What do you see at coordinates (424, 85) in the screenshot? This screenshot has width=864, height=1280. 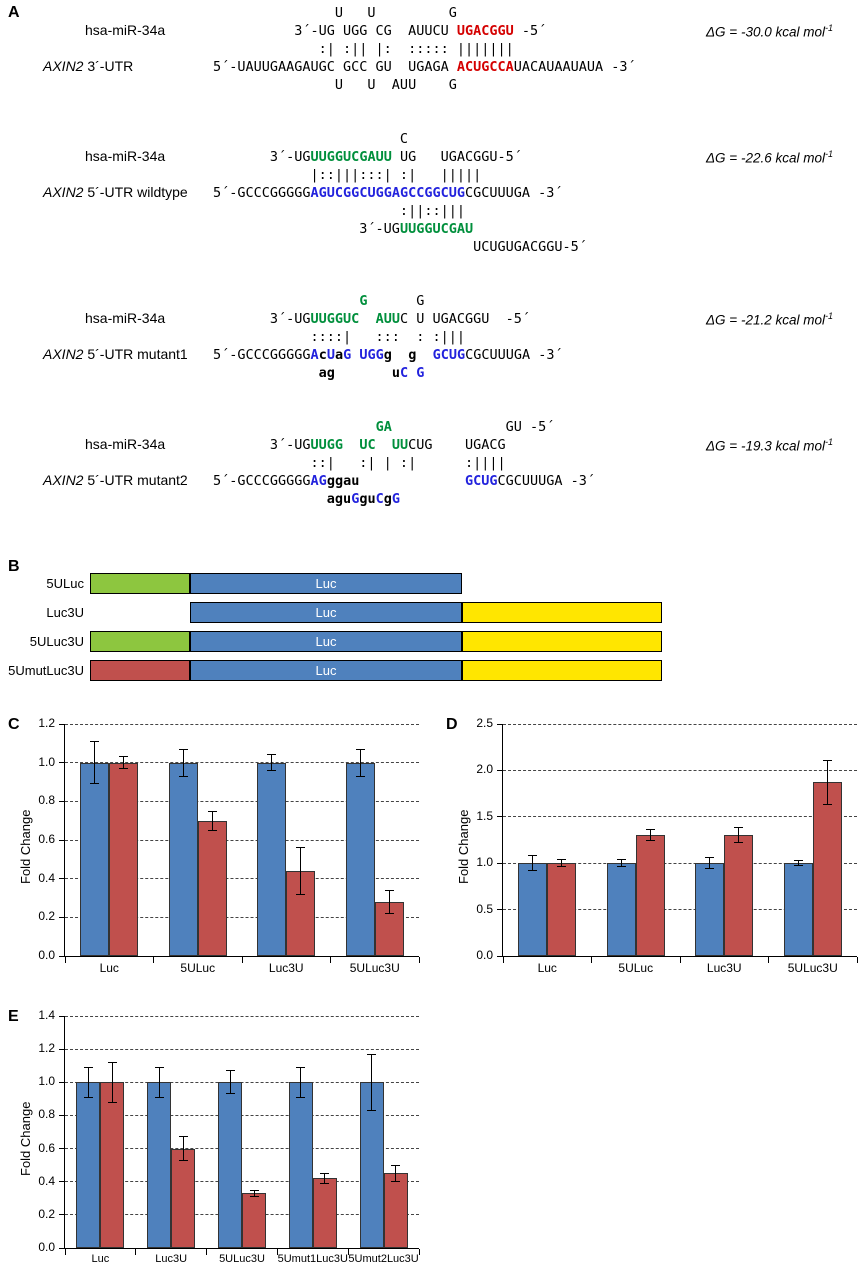 I see `sequence-line: U U AUU G` at bounding box center [424, 85].